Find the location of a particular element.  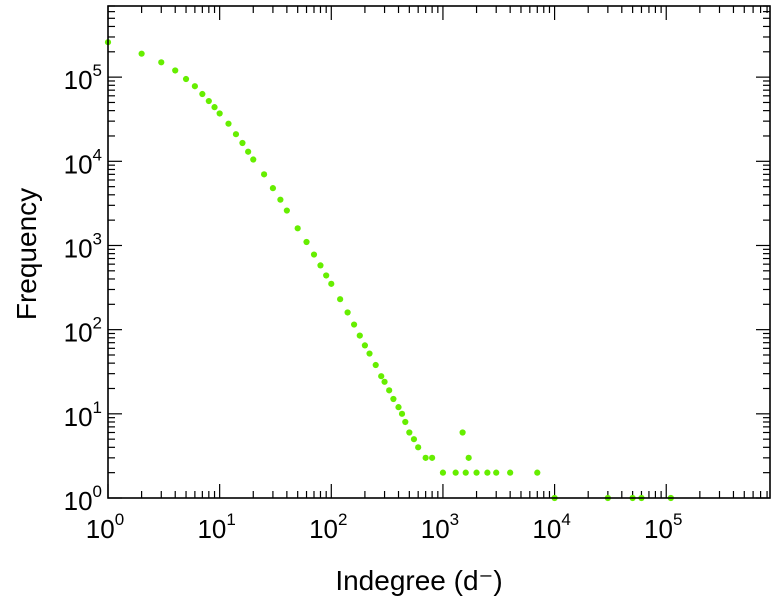

x-tick-label: 10⁴ is located at coordinates (551, 527).